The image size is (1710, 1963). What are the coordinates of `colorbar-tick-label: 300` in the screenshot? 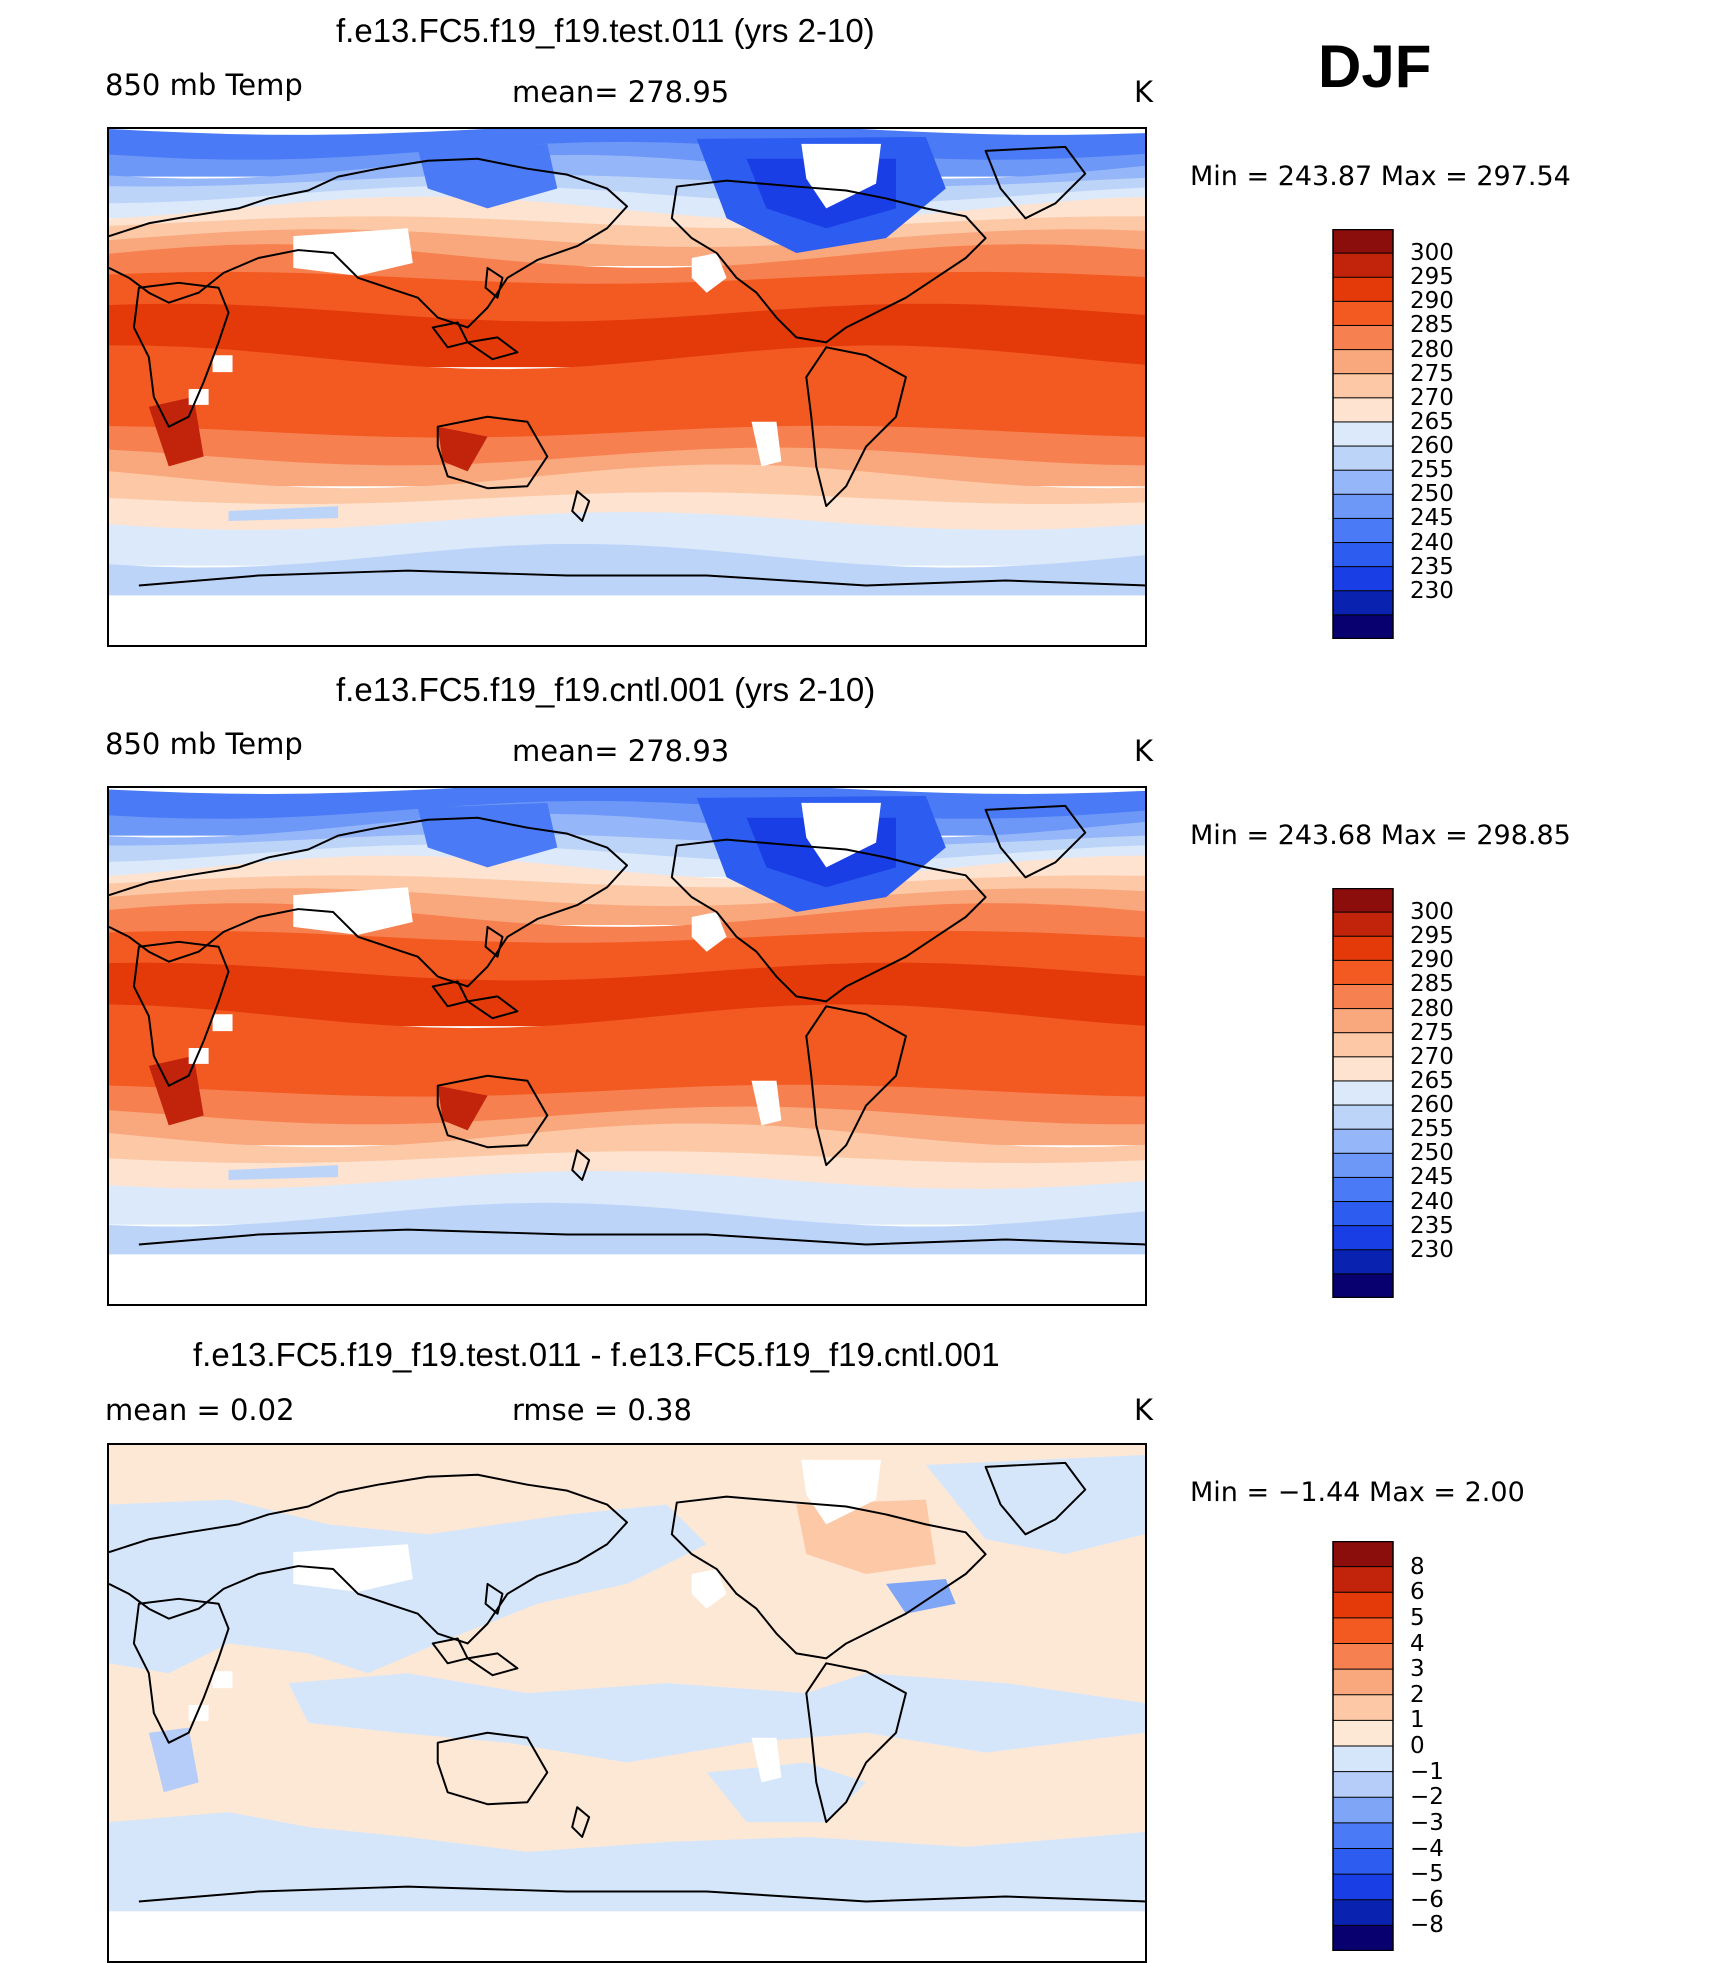 It's located at (1432, 912).